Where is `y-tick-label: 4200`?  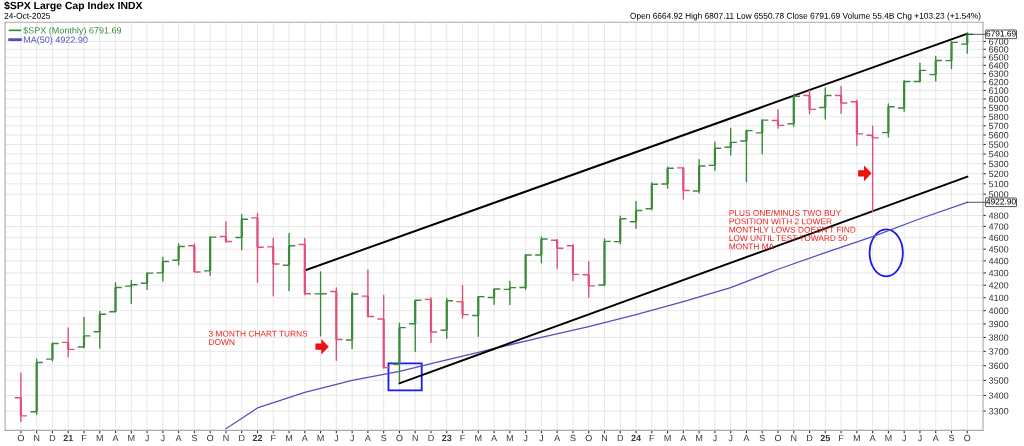 y-tick-label: 4200 is located at coordinates (998, 285).